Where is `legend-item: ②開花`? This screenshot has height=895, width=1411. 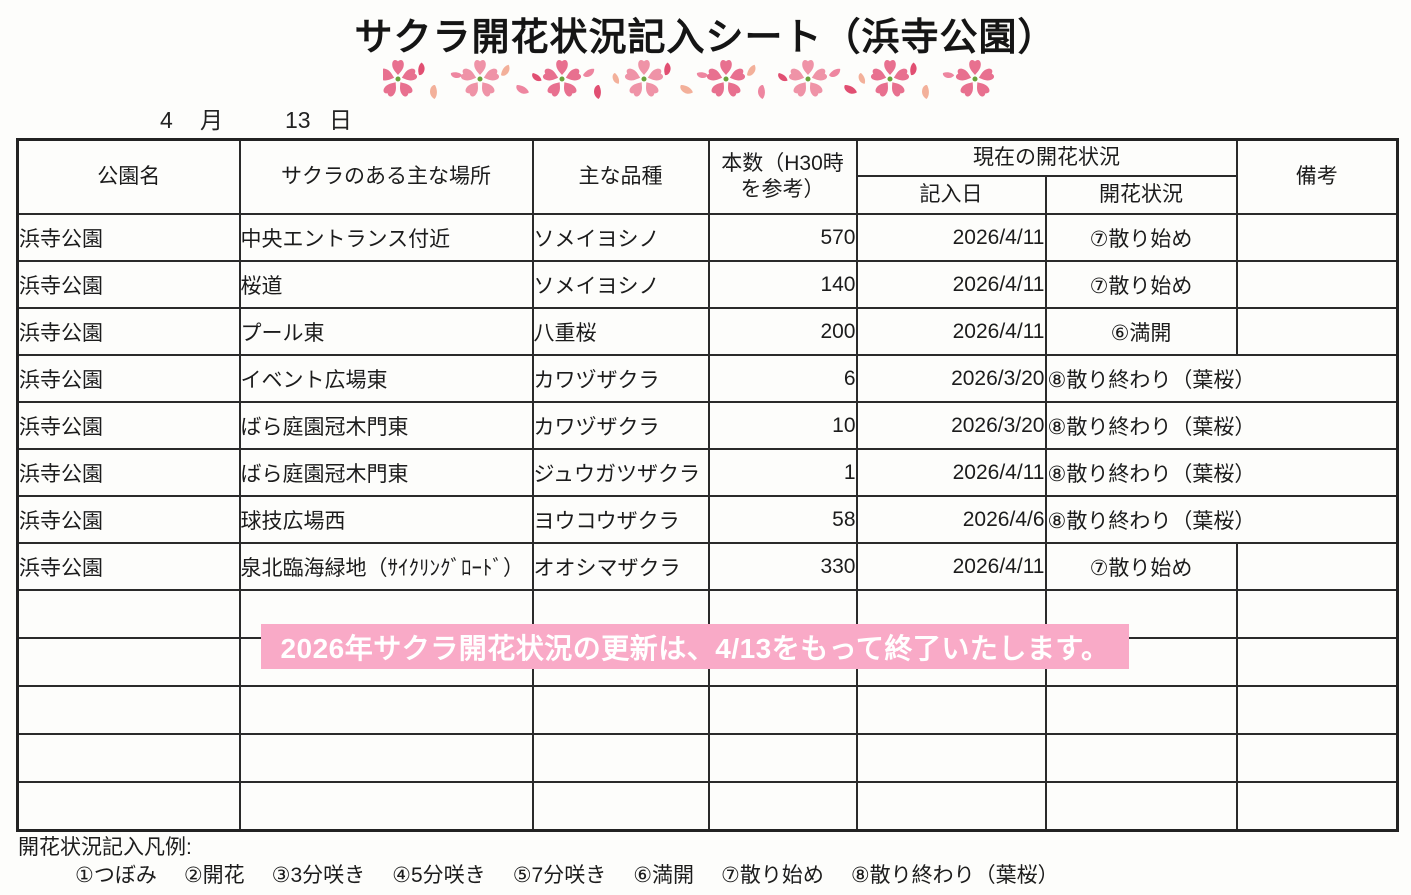
legend-item: ②開花 is located at coordinates (214, 875).